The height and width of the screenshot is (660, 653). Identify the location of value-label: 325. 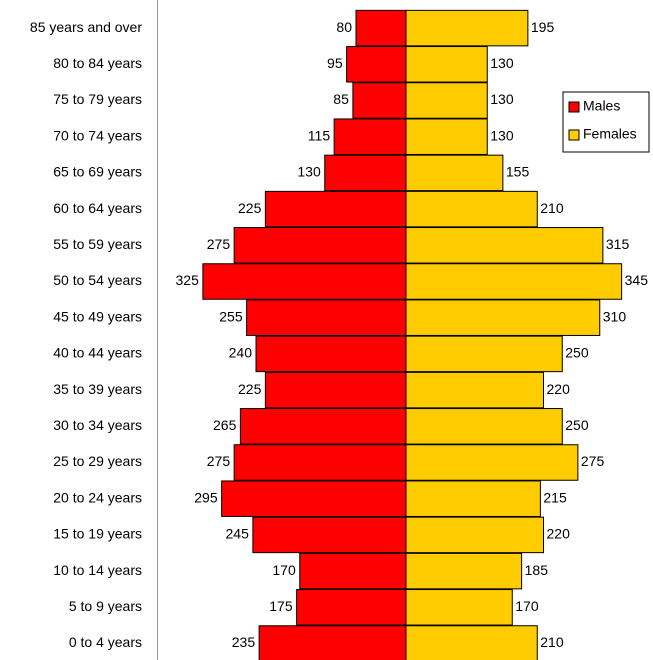
(188, 280).